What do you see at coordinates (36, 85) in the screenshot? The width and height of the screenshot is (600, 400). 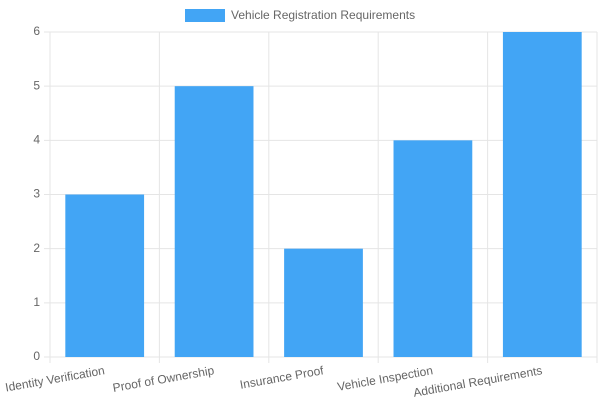 I see `y-tick-label: 5` at bounding box center [36, 85].